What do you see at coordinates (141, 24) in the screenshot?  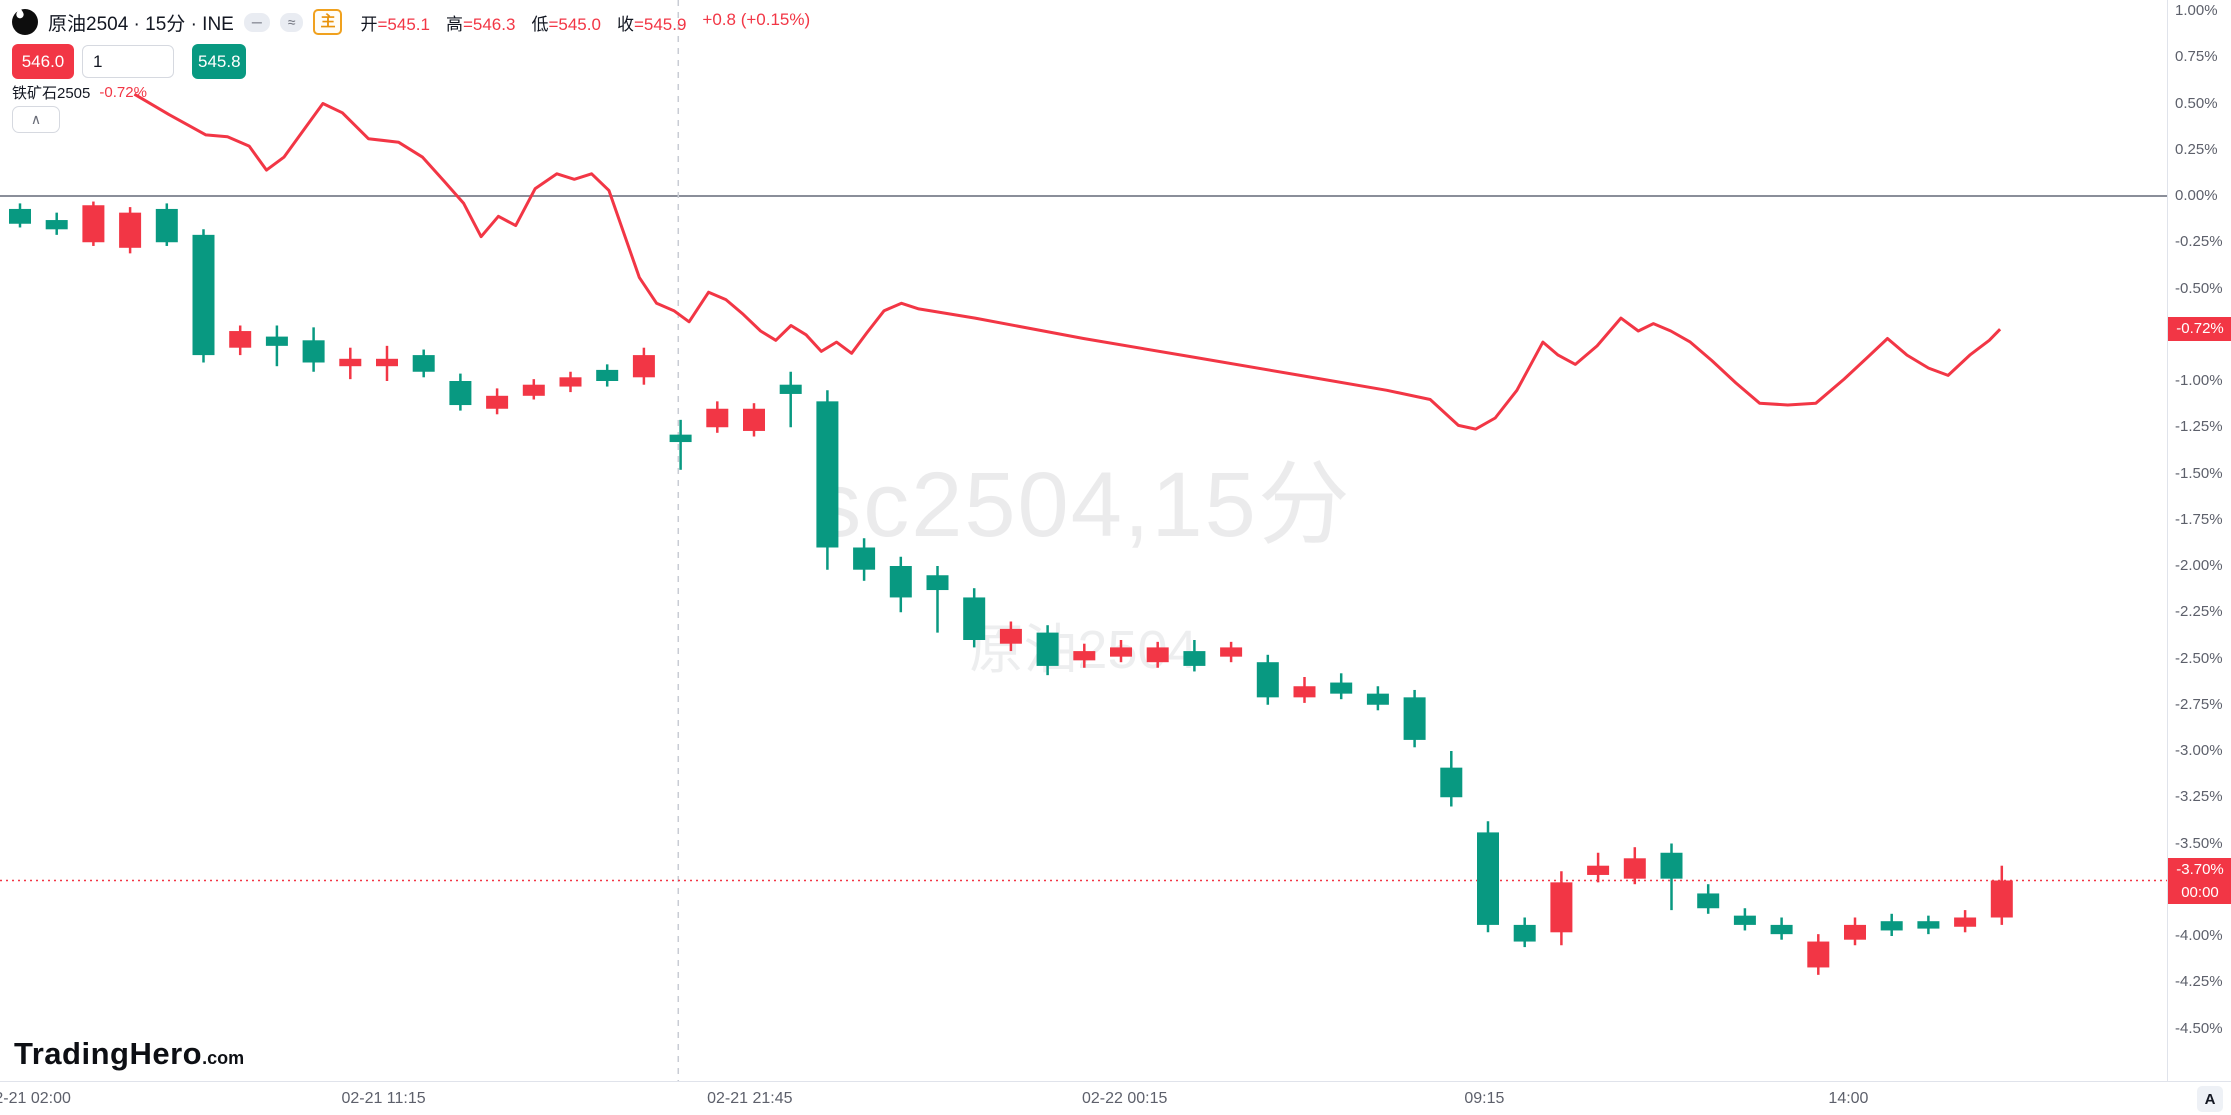 I see `symbol-title: 原油2504 · 15分 · INE` at bounding box center [141, 24].